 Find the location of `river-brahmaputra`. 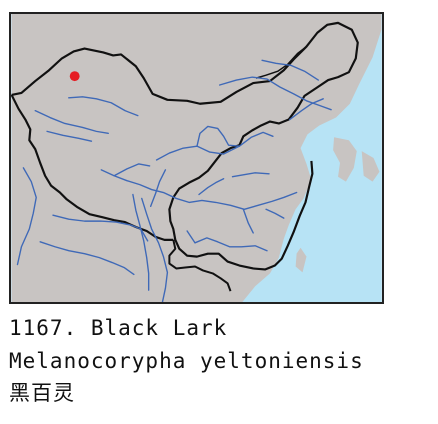

river-brahmaputra is located at coordinates (100, 228).